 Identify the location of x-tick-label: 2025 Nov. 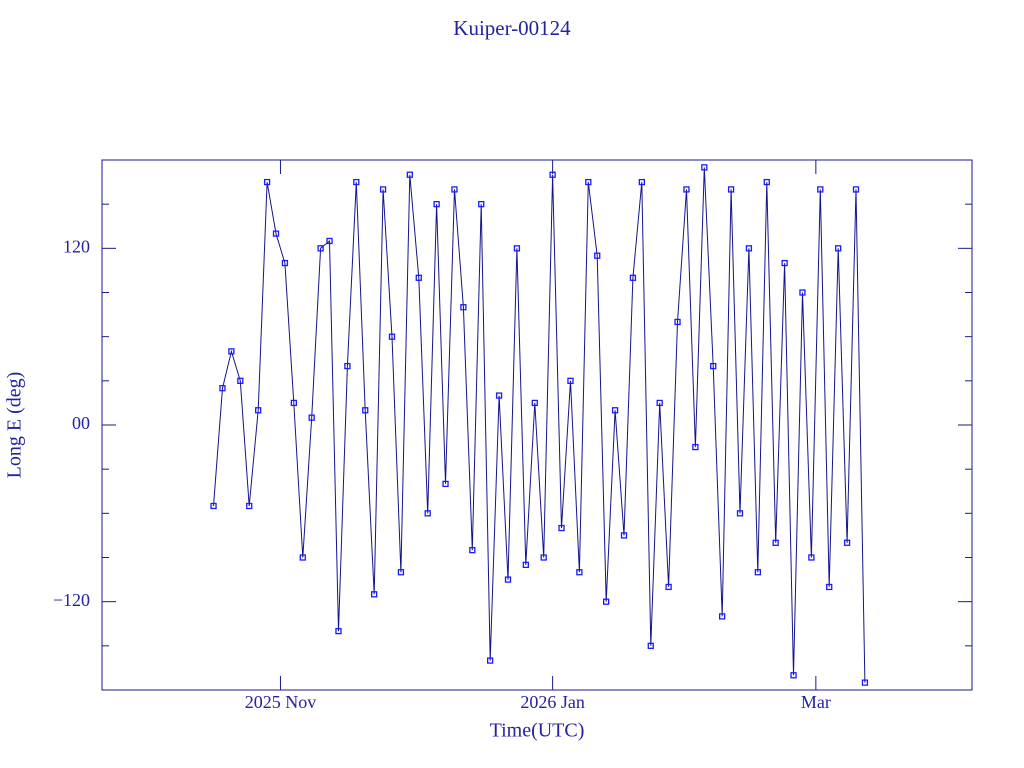
(281, 702).